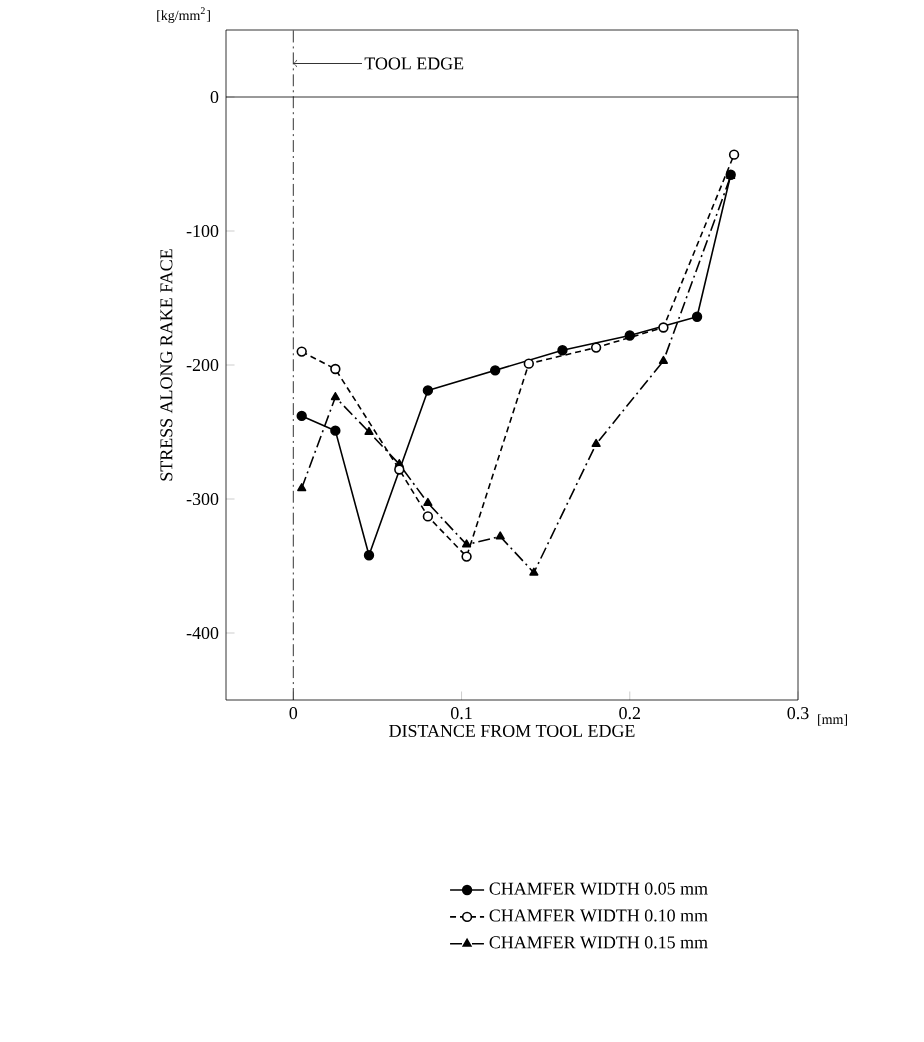  I want to click on legend-label: CHAMFER WIDTH 0.10 mm, so click(598, 915).